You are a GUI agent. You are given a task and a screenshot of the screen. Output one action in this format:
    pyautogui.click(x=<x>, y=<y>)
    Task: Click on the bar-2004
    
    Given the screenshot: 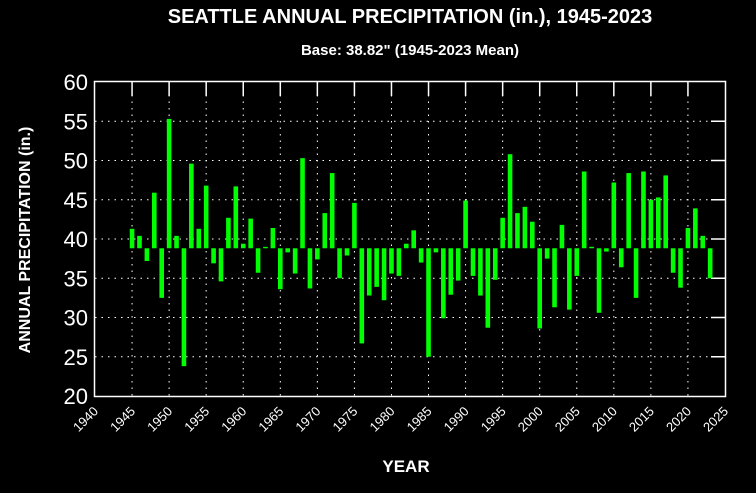 What is the action you would take?
    pyautogui.click(x=569, y=279)
    